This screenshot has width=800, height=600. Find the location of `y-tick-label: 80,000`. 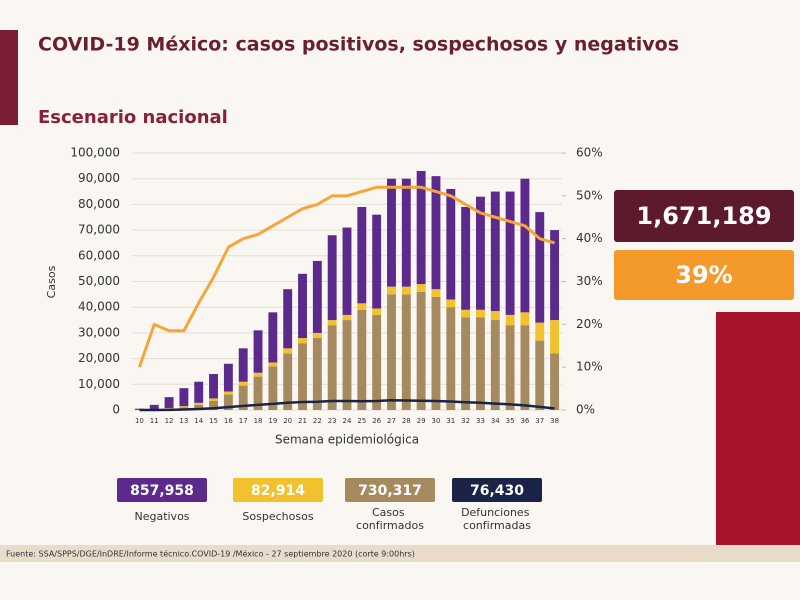

y-tick-label: 80,000 is located at coordinates (99, 204).